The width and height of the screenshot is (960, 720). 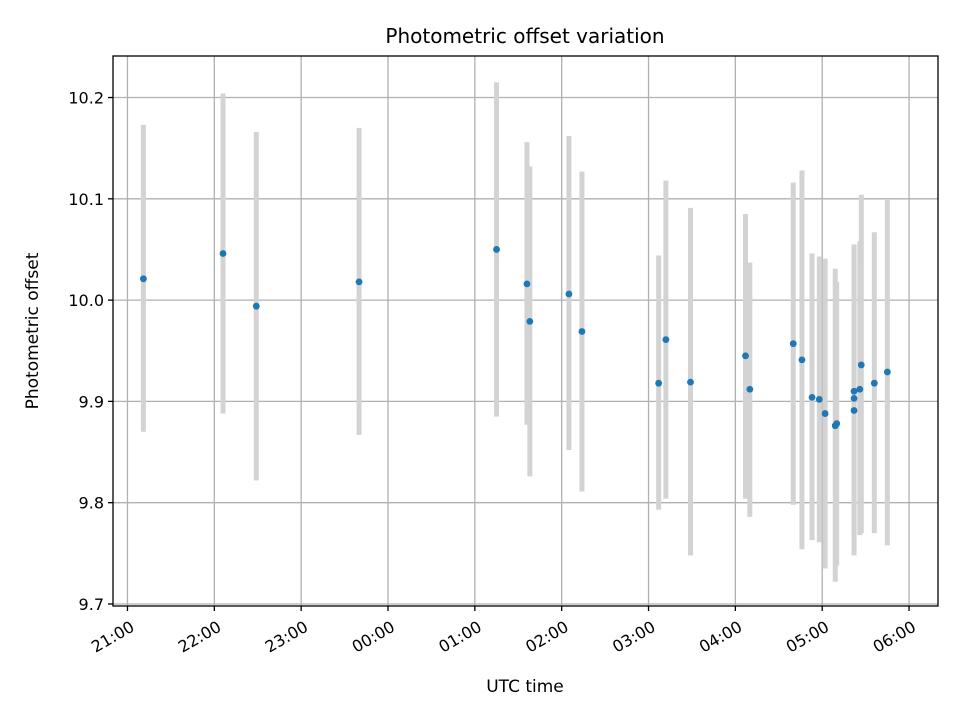 What do you see at coordinates (86, 300) in the screenshot?
I see `y-tick-label: 10.0` at bounding box center [86, 300].